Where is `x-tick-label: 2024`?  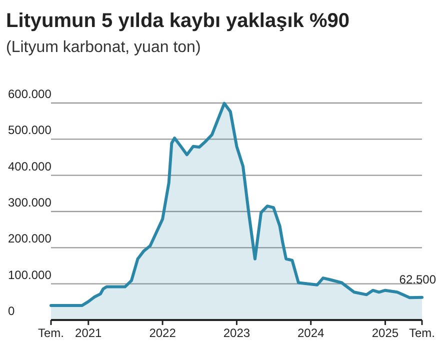
x-tick-label: 2024 is located at coordinates (311, 333).